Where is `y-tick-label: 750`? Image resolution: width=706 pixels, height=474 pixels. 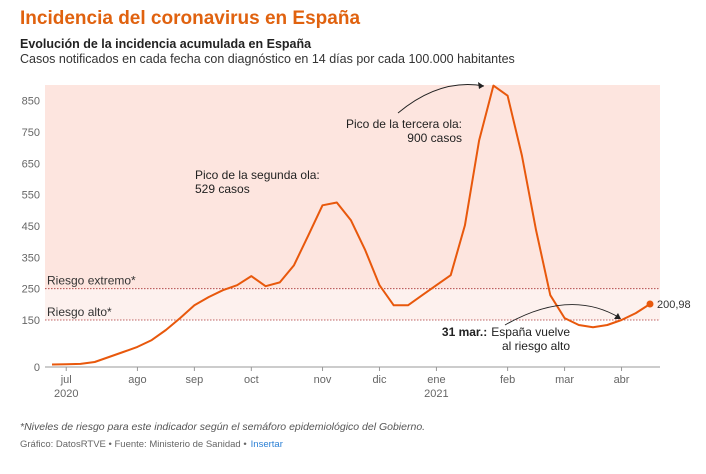 y-tick-label: 750 is located at coordinates (31, 133).